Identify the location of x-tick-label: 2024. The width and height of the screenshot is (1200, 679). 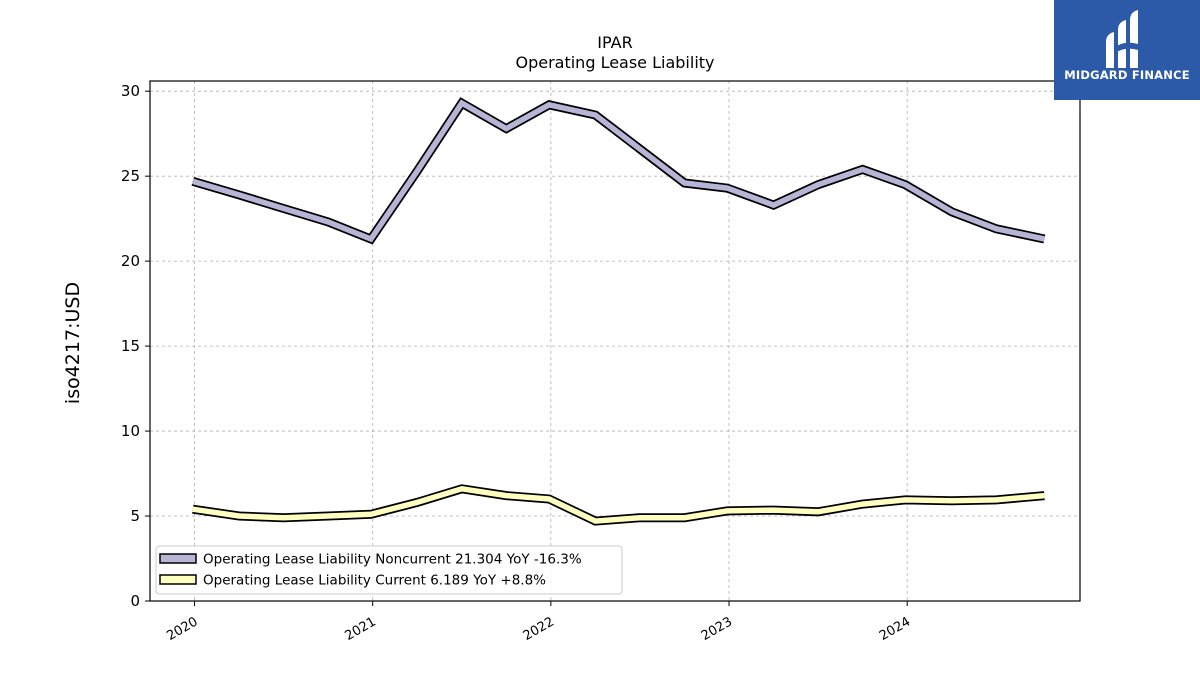
(895, 629).